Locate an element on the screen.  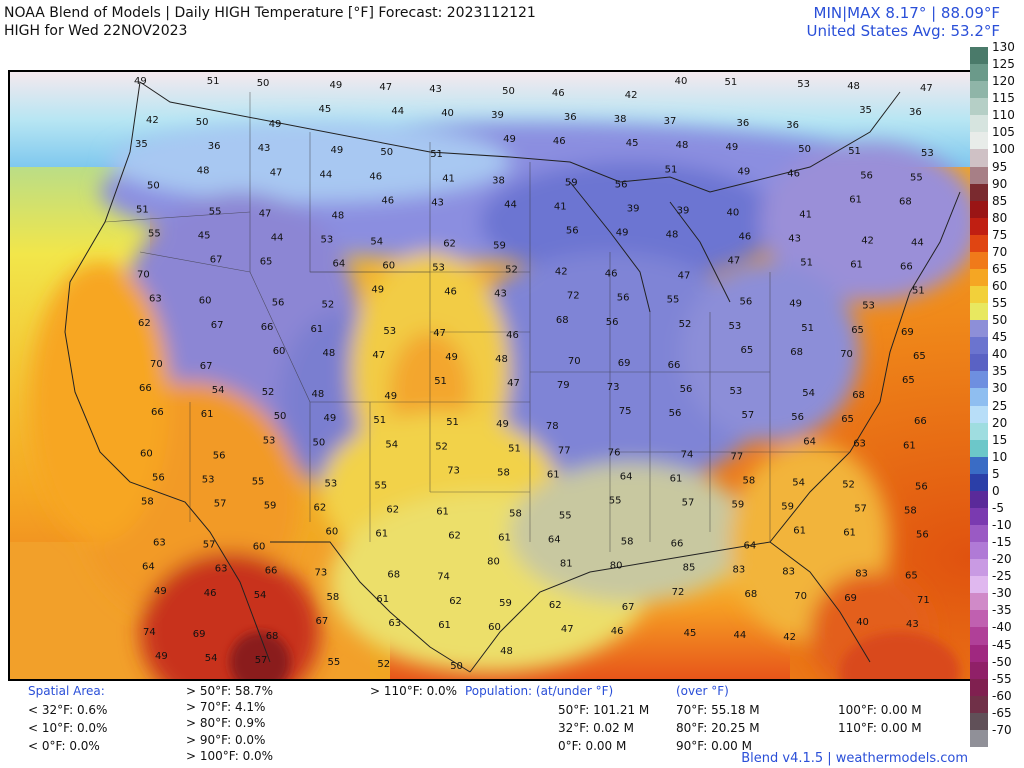
temperature-value: 68 is located at coordinates (905, 201).